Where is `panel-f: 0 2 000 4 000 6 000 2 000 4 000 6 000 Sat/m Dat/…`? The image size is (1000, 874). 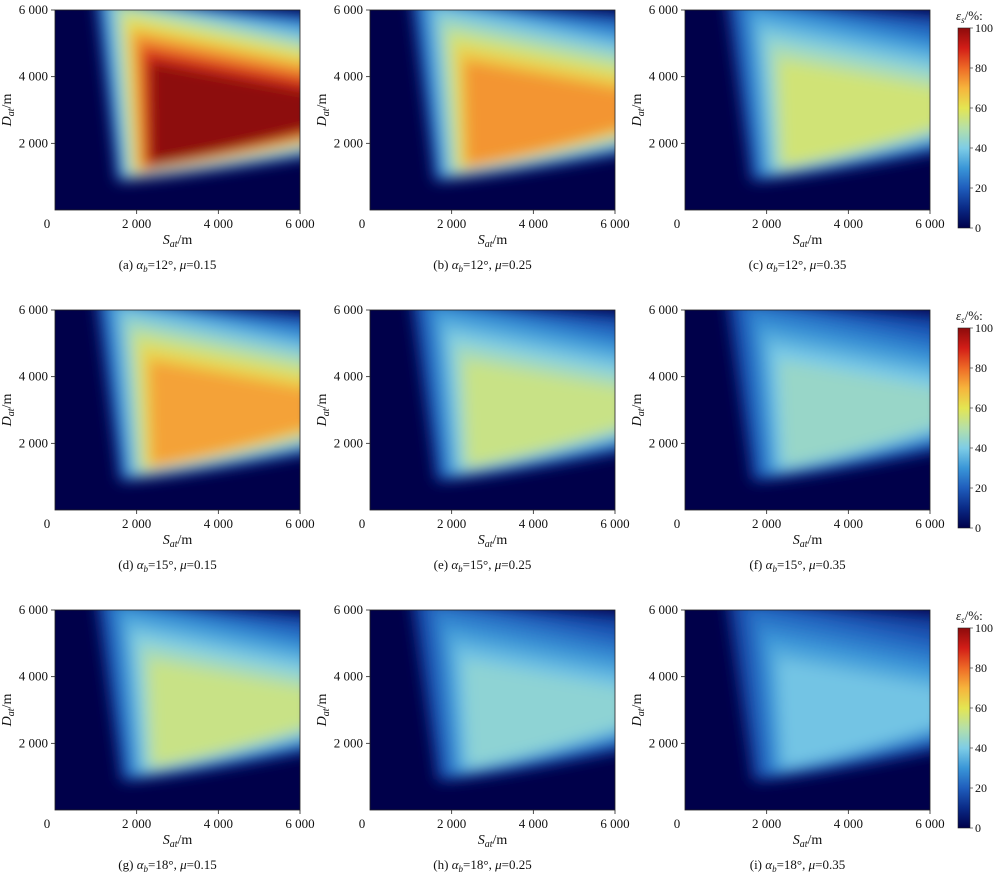 panel-f: 0 2 000 4 000 6 000 2 000 4 000 6 000 Sat/m Dat/… is located at coordinates (787, 438).